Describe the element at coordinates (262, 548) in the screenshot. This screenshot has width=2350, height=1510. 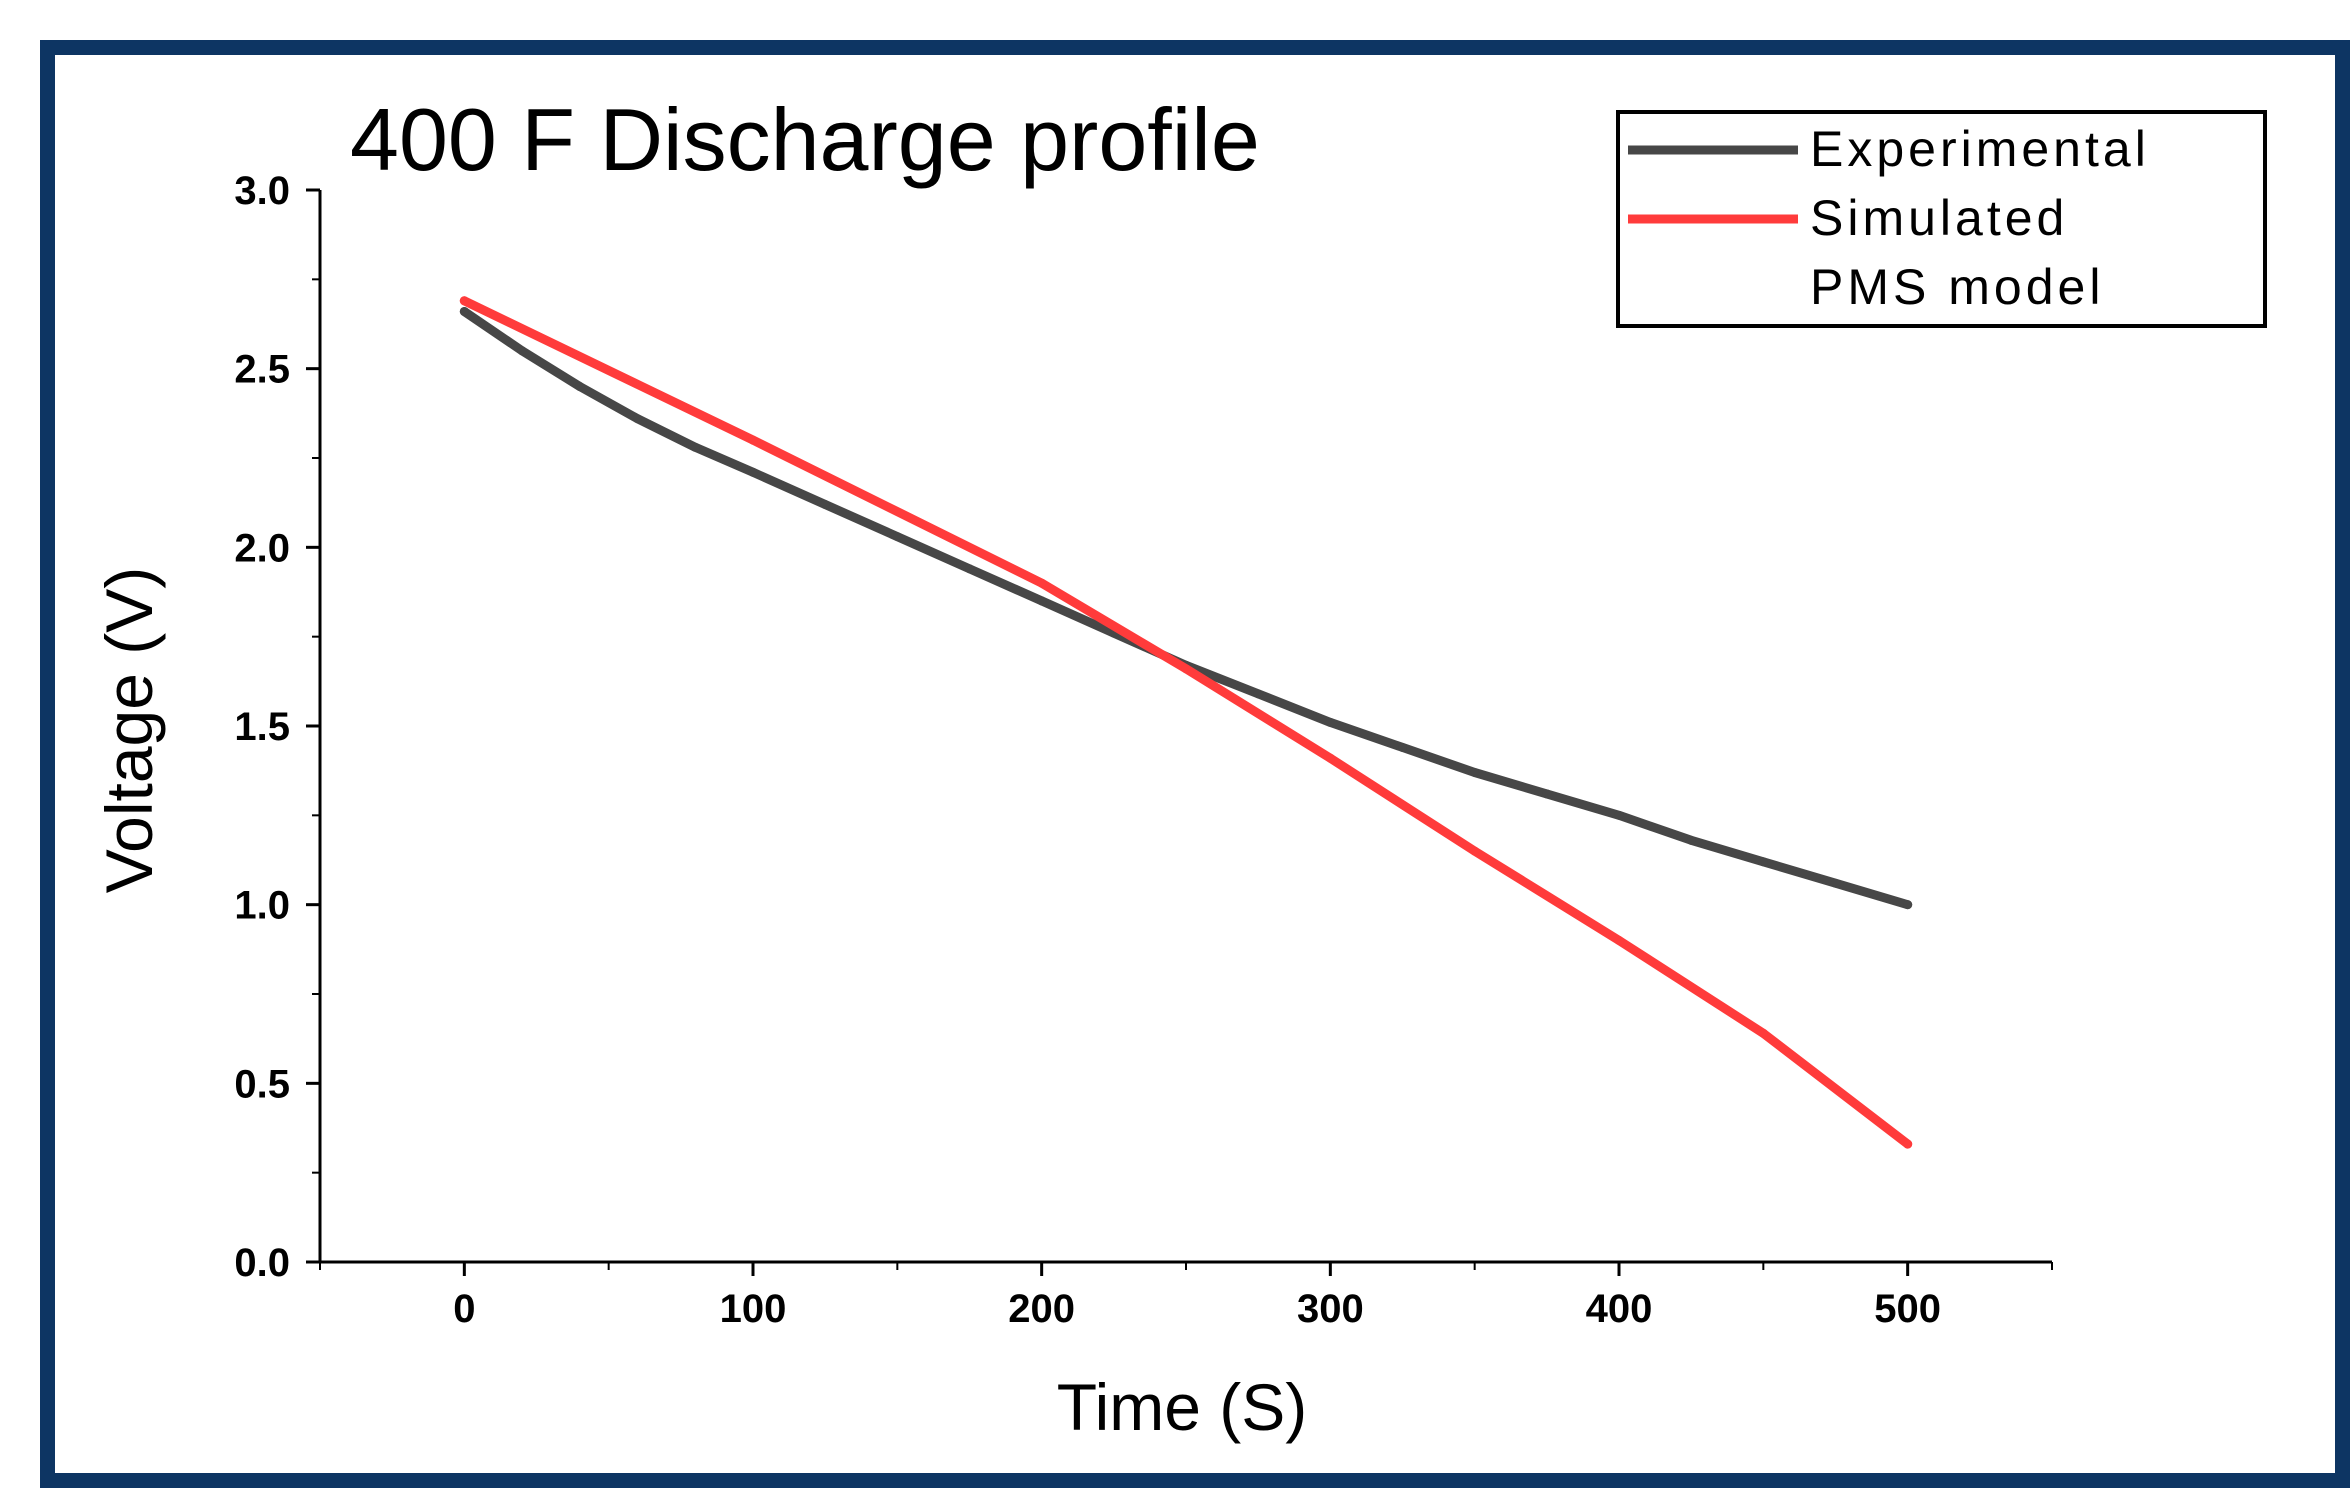
I see `y-tick-label: 2.0` at that location.